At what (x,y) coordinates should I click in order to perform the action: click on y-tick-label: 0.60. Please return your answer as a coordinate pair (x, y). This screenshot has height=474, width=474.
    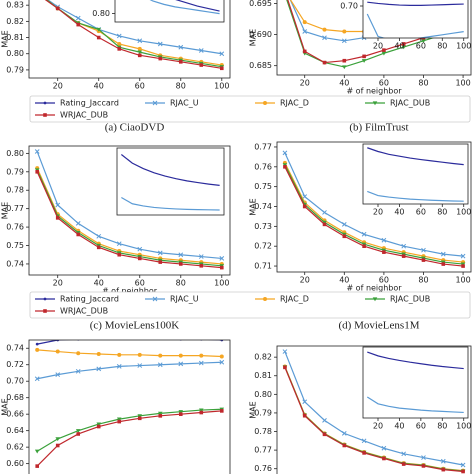
    Looking at the image, I should click on (15, 463).